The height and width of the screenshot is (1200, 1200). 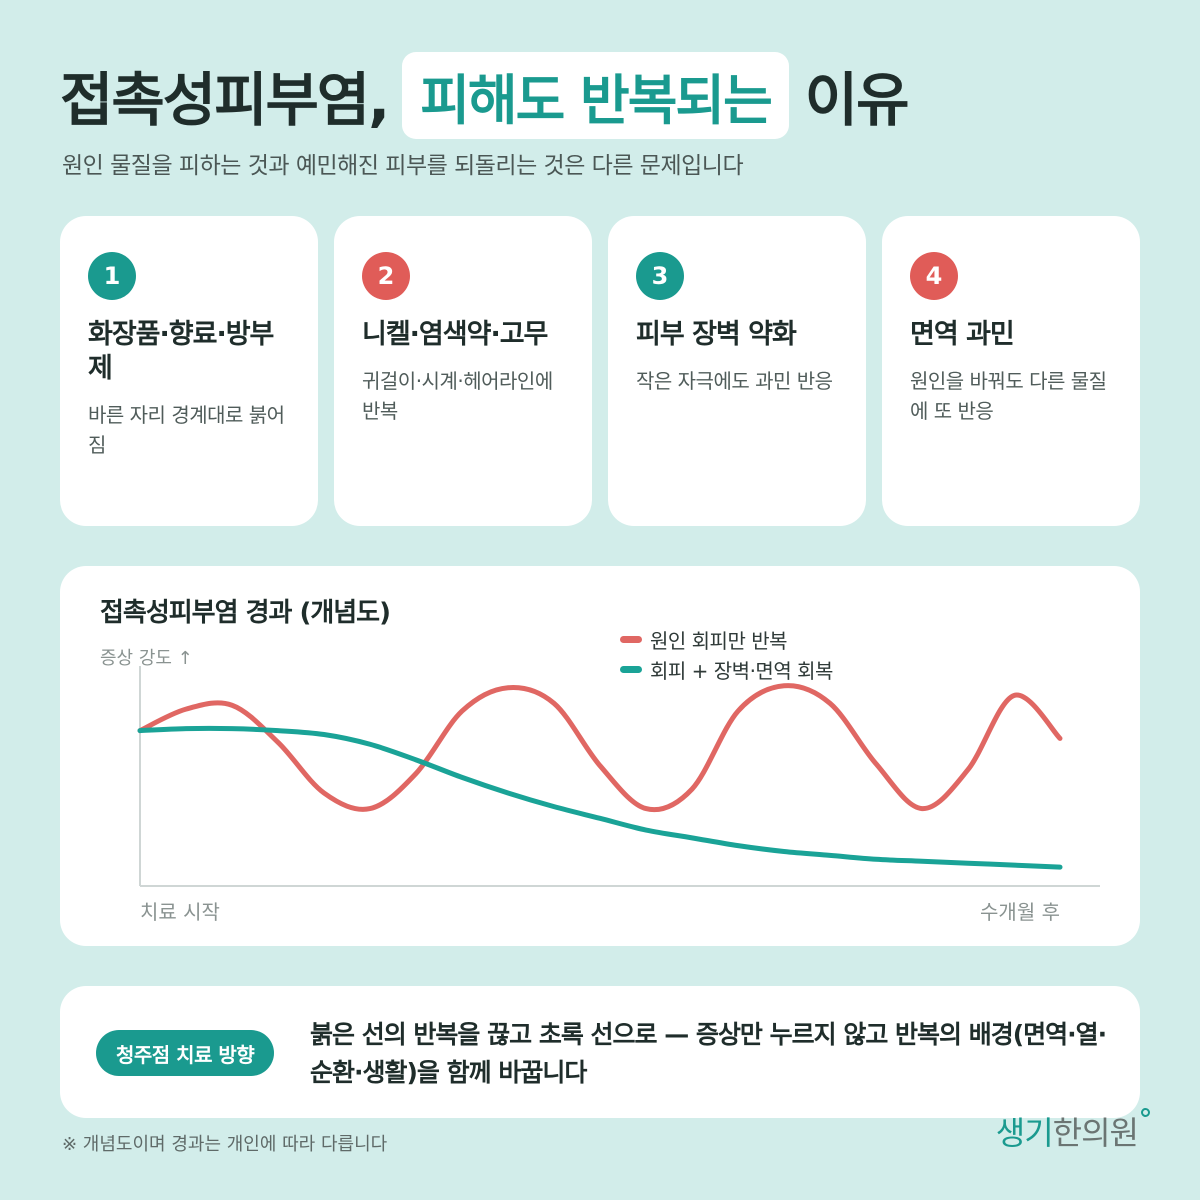 What do you see at coordinates (245, 613) in the screenshot?
I see `chart-title: 접촉성피부염 경과 (개념도)` at bounding box center [245, 613].